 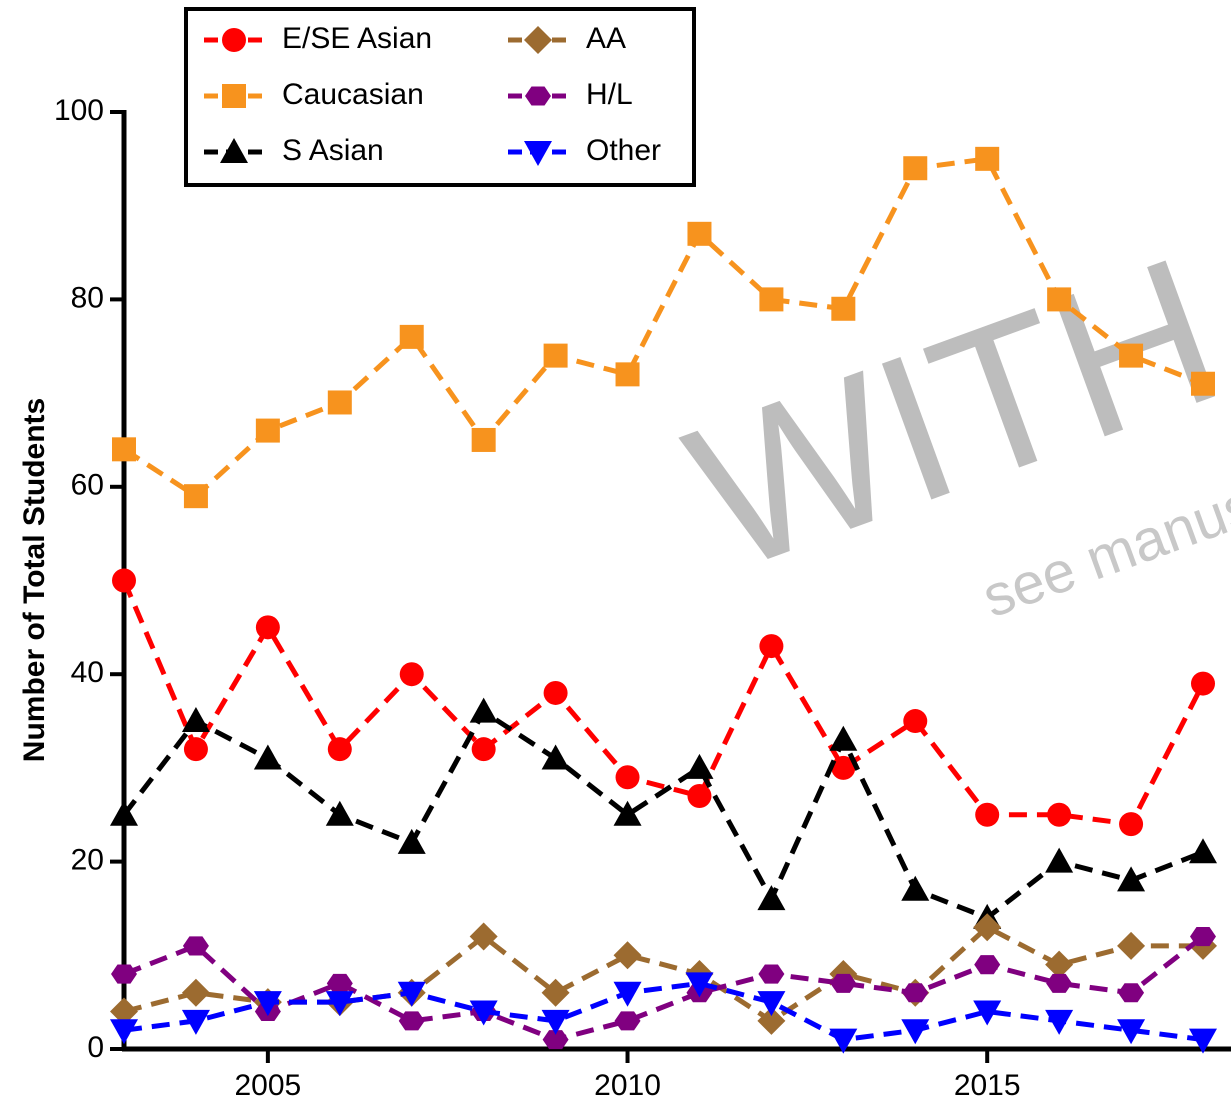 What do you see at coordinates (623, 150) in the screenshot?
I see `legend-label: Other` at bounding box center [623, 150].